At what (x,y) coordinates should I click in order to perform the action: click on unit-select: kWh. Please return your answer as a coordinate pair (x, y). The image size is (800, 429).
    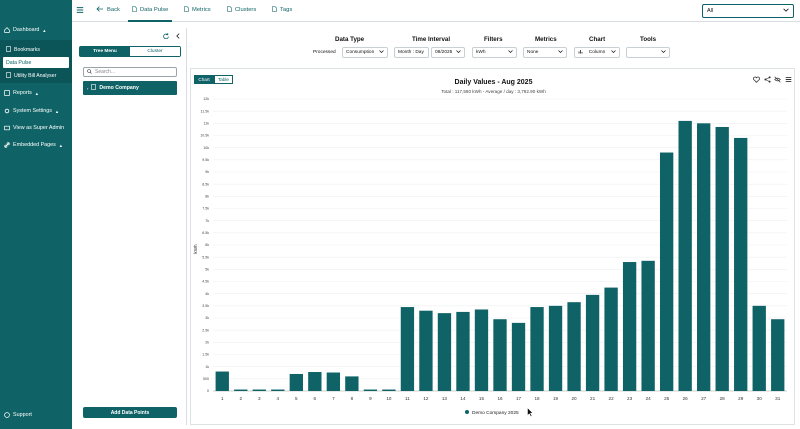
    Looking at the image, I should click on (494, 52).